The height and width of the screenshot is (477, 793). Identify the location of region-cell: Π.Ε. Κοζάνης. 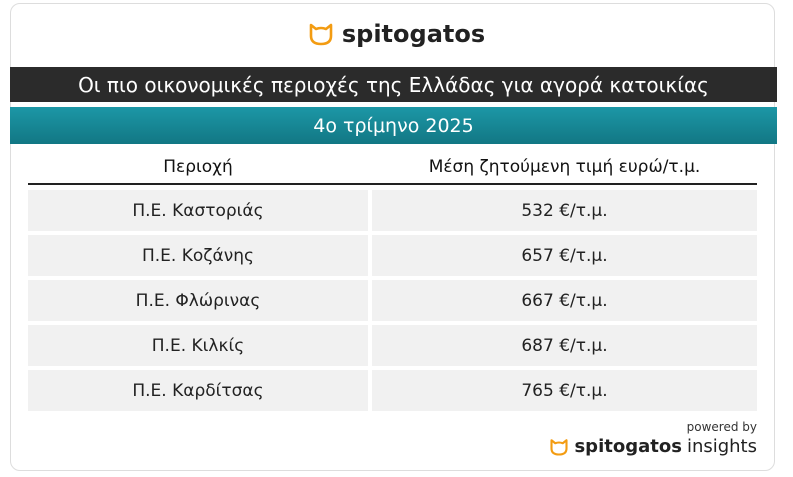
(198, 255).